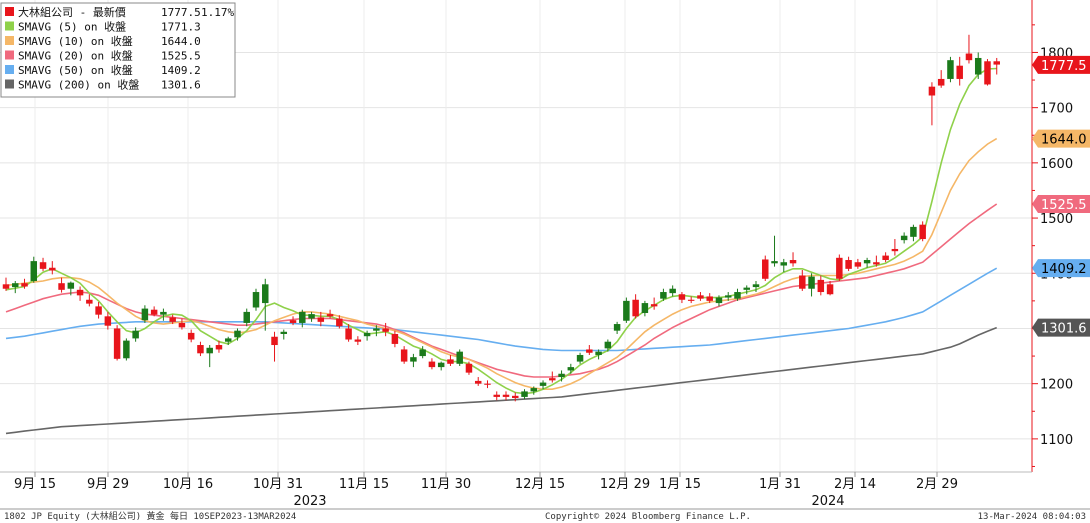  What do you see at coordinates (937, 484) in the screenshot?
I see `x-tick-label: 2月 29` at bounding box center [937, 484].